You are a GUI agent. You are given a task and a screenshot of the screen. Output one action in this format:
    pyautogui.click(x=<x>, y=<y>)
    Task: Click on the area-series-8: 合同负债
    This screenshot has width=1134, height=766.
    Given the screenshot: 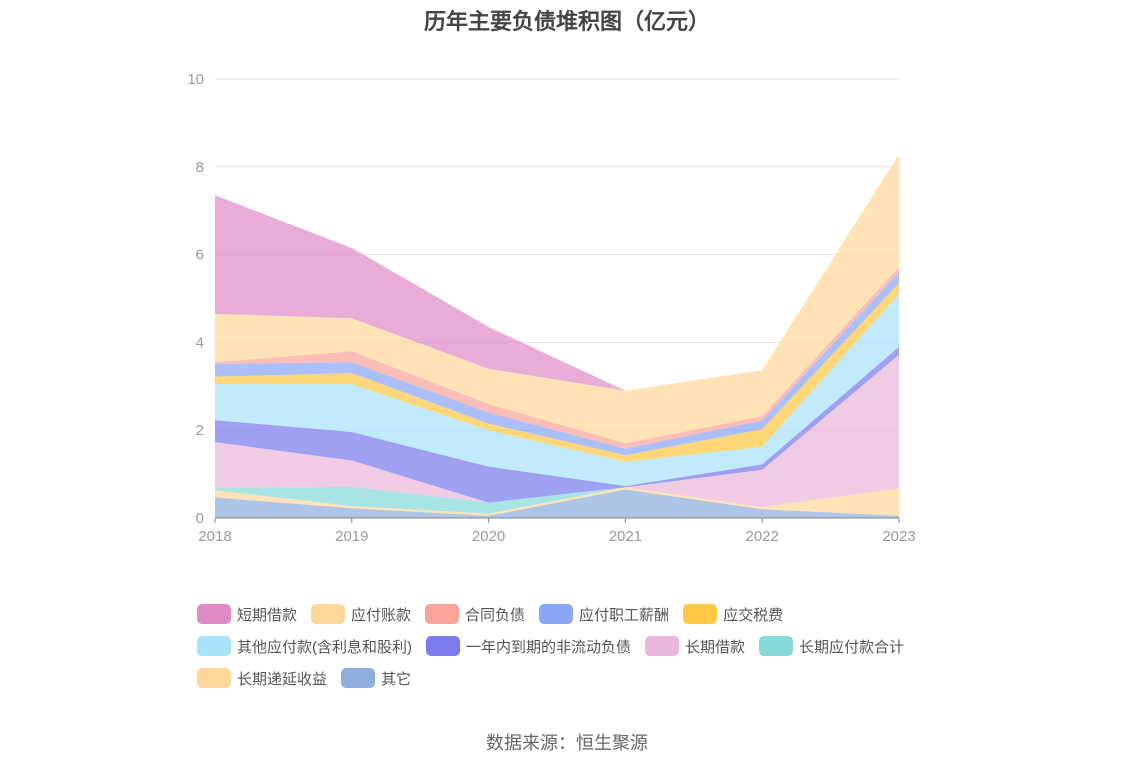 What is the action you would take?
    pyautogui.click(x=557, y=357)
    